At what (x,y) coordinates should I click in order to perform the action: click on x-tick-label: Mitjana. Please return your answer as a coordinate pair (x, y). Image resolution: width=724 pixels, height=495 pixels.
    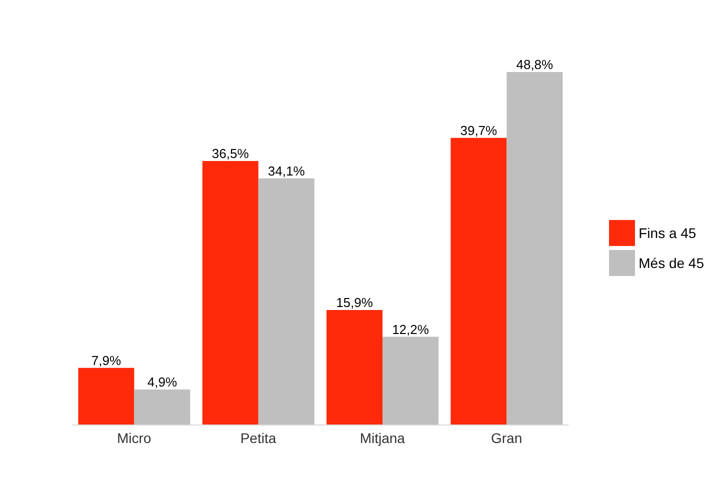
    Looking at the image, I should click on (383, 438).